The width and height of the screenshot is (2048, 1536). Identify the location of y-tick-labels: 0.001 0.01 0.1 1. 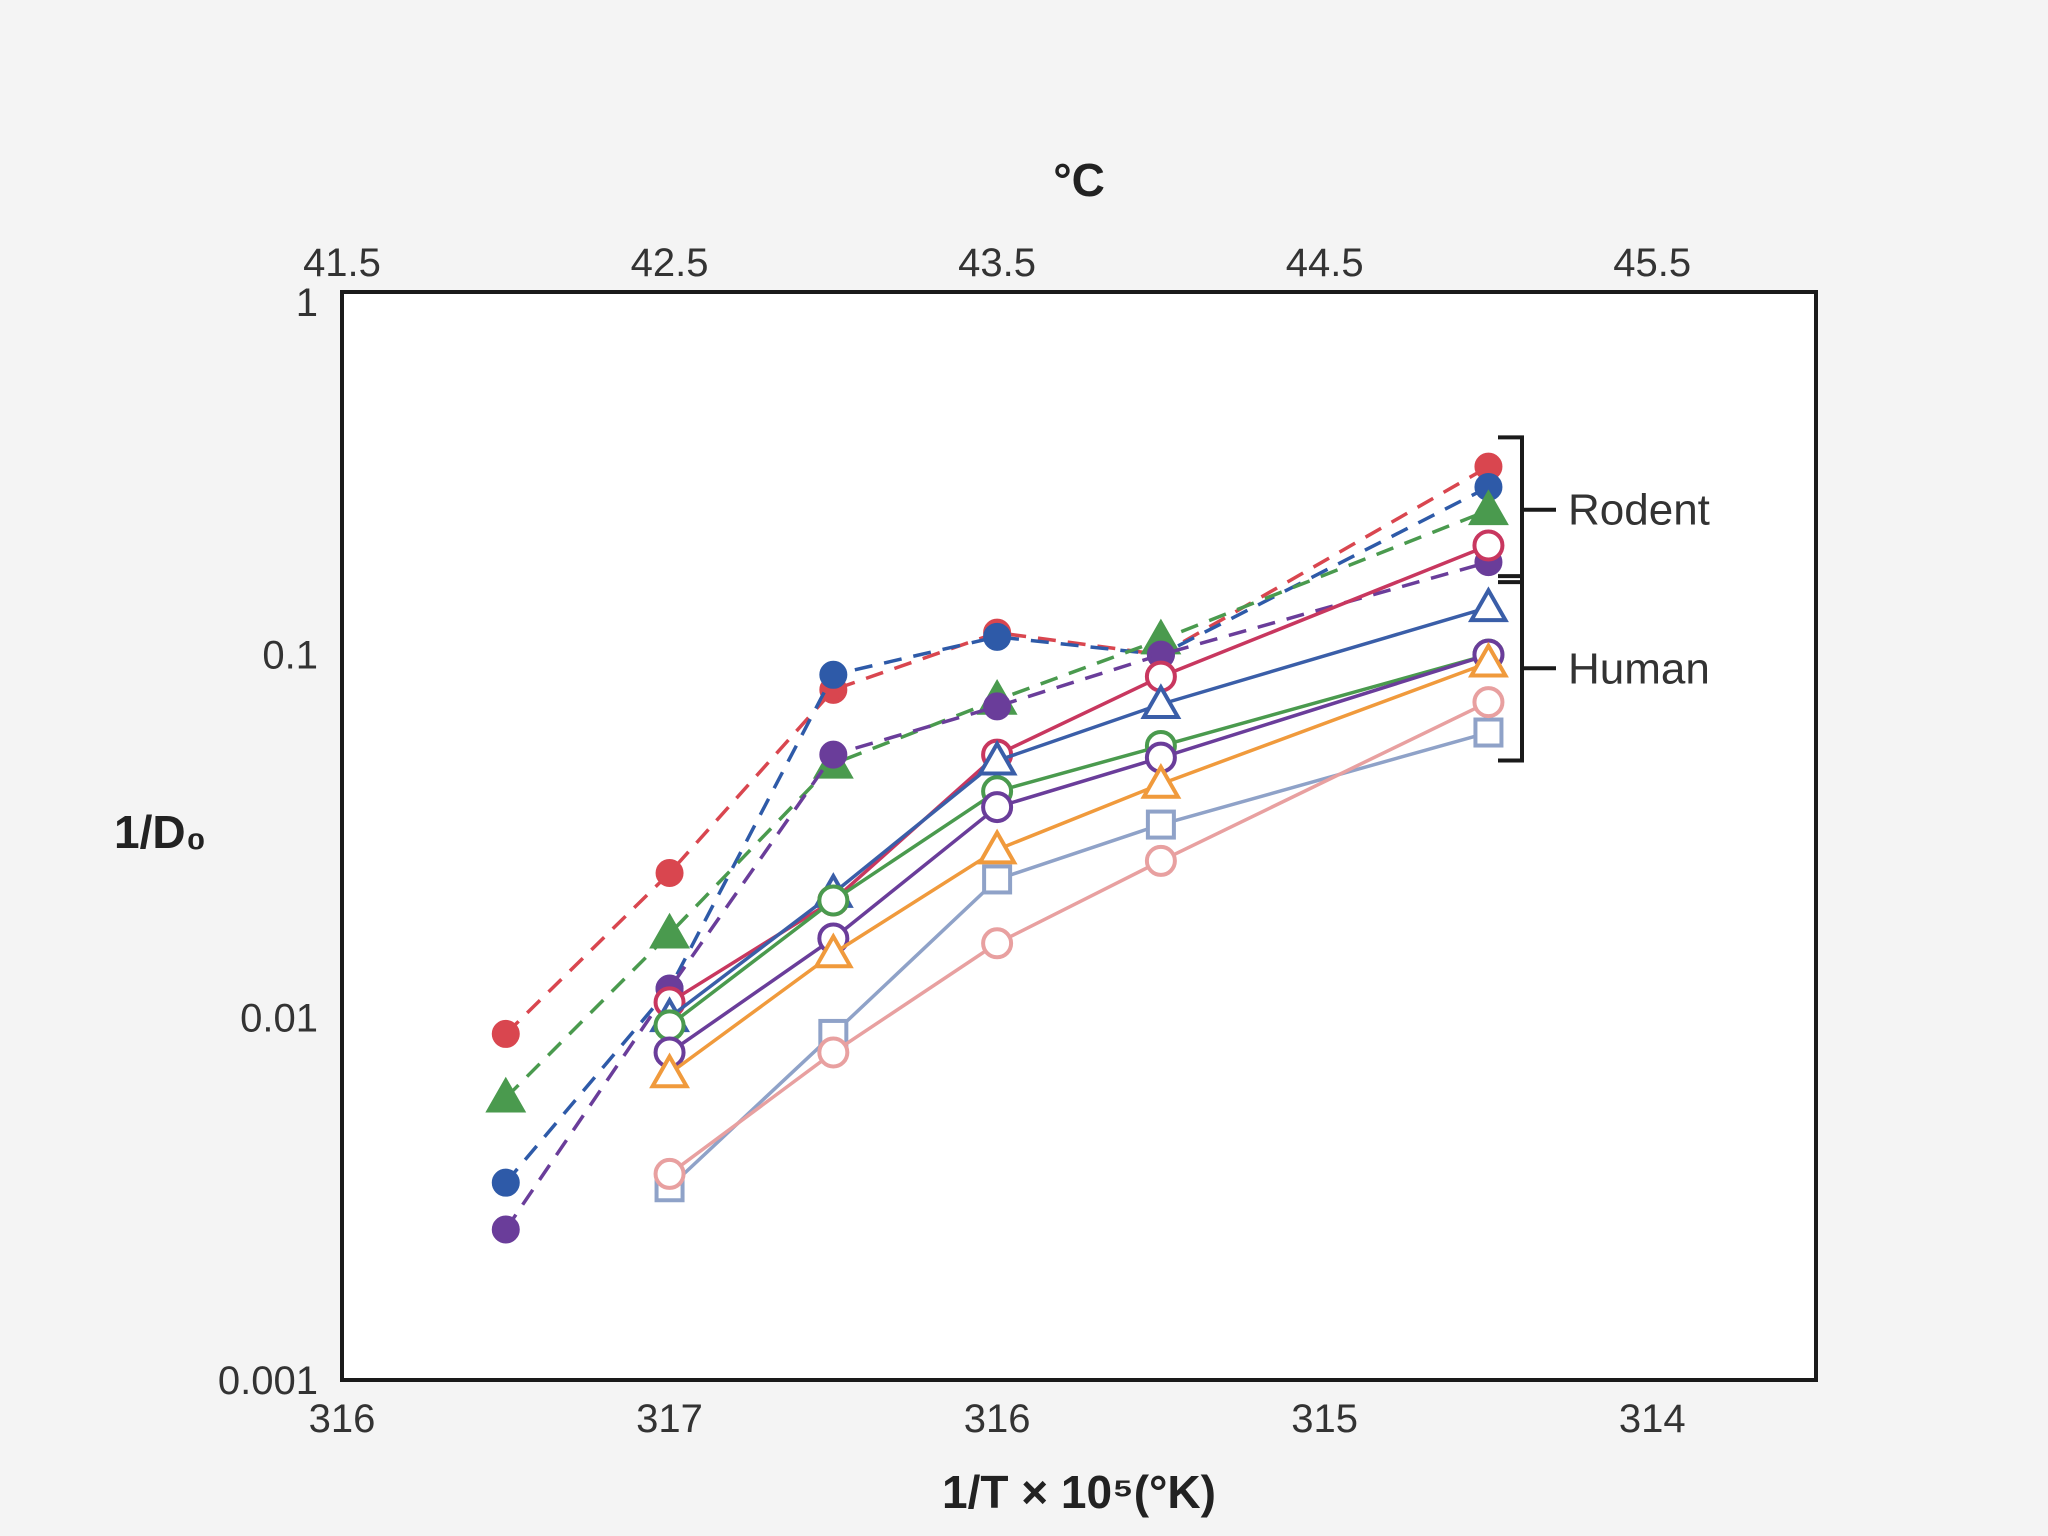
(268, 842).